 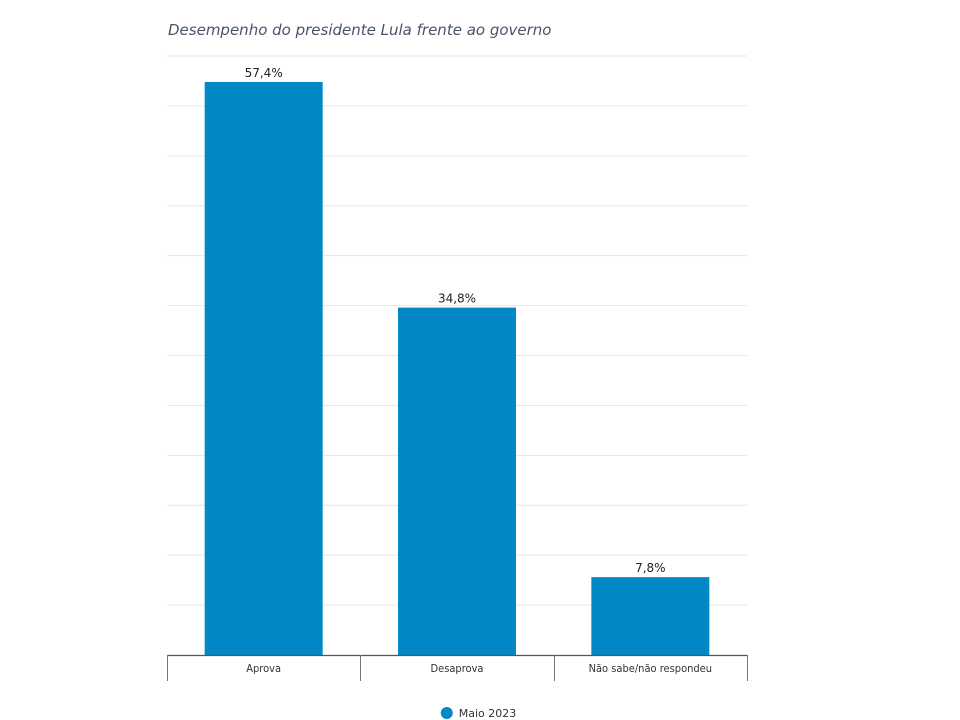 What do you see at coordinates (264, 73) in the screenshot?
I see `data-label: 57,4%` at bounding box center [264, 73].